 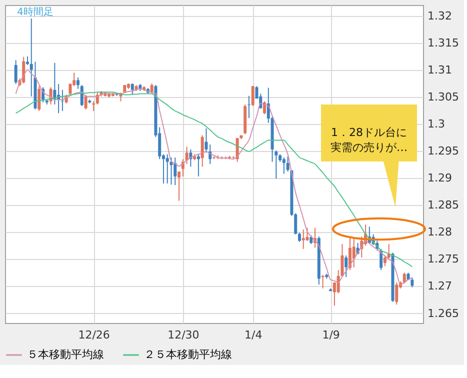 What do you see at coordinates (331, 335) in the screenshot?
I see `x-tick-label: 1/9` at bounding box center [331, 335].